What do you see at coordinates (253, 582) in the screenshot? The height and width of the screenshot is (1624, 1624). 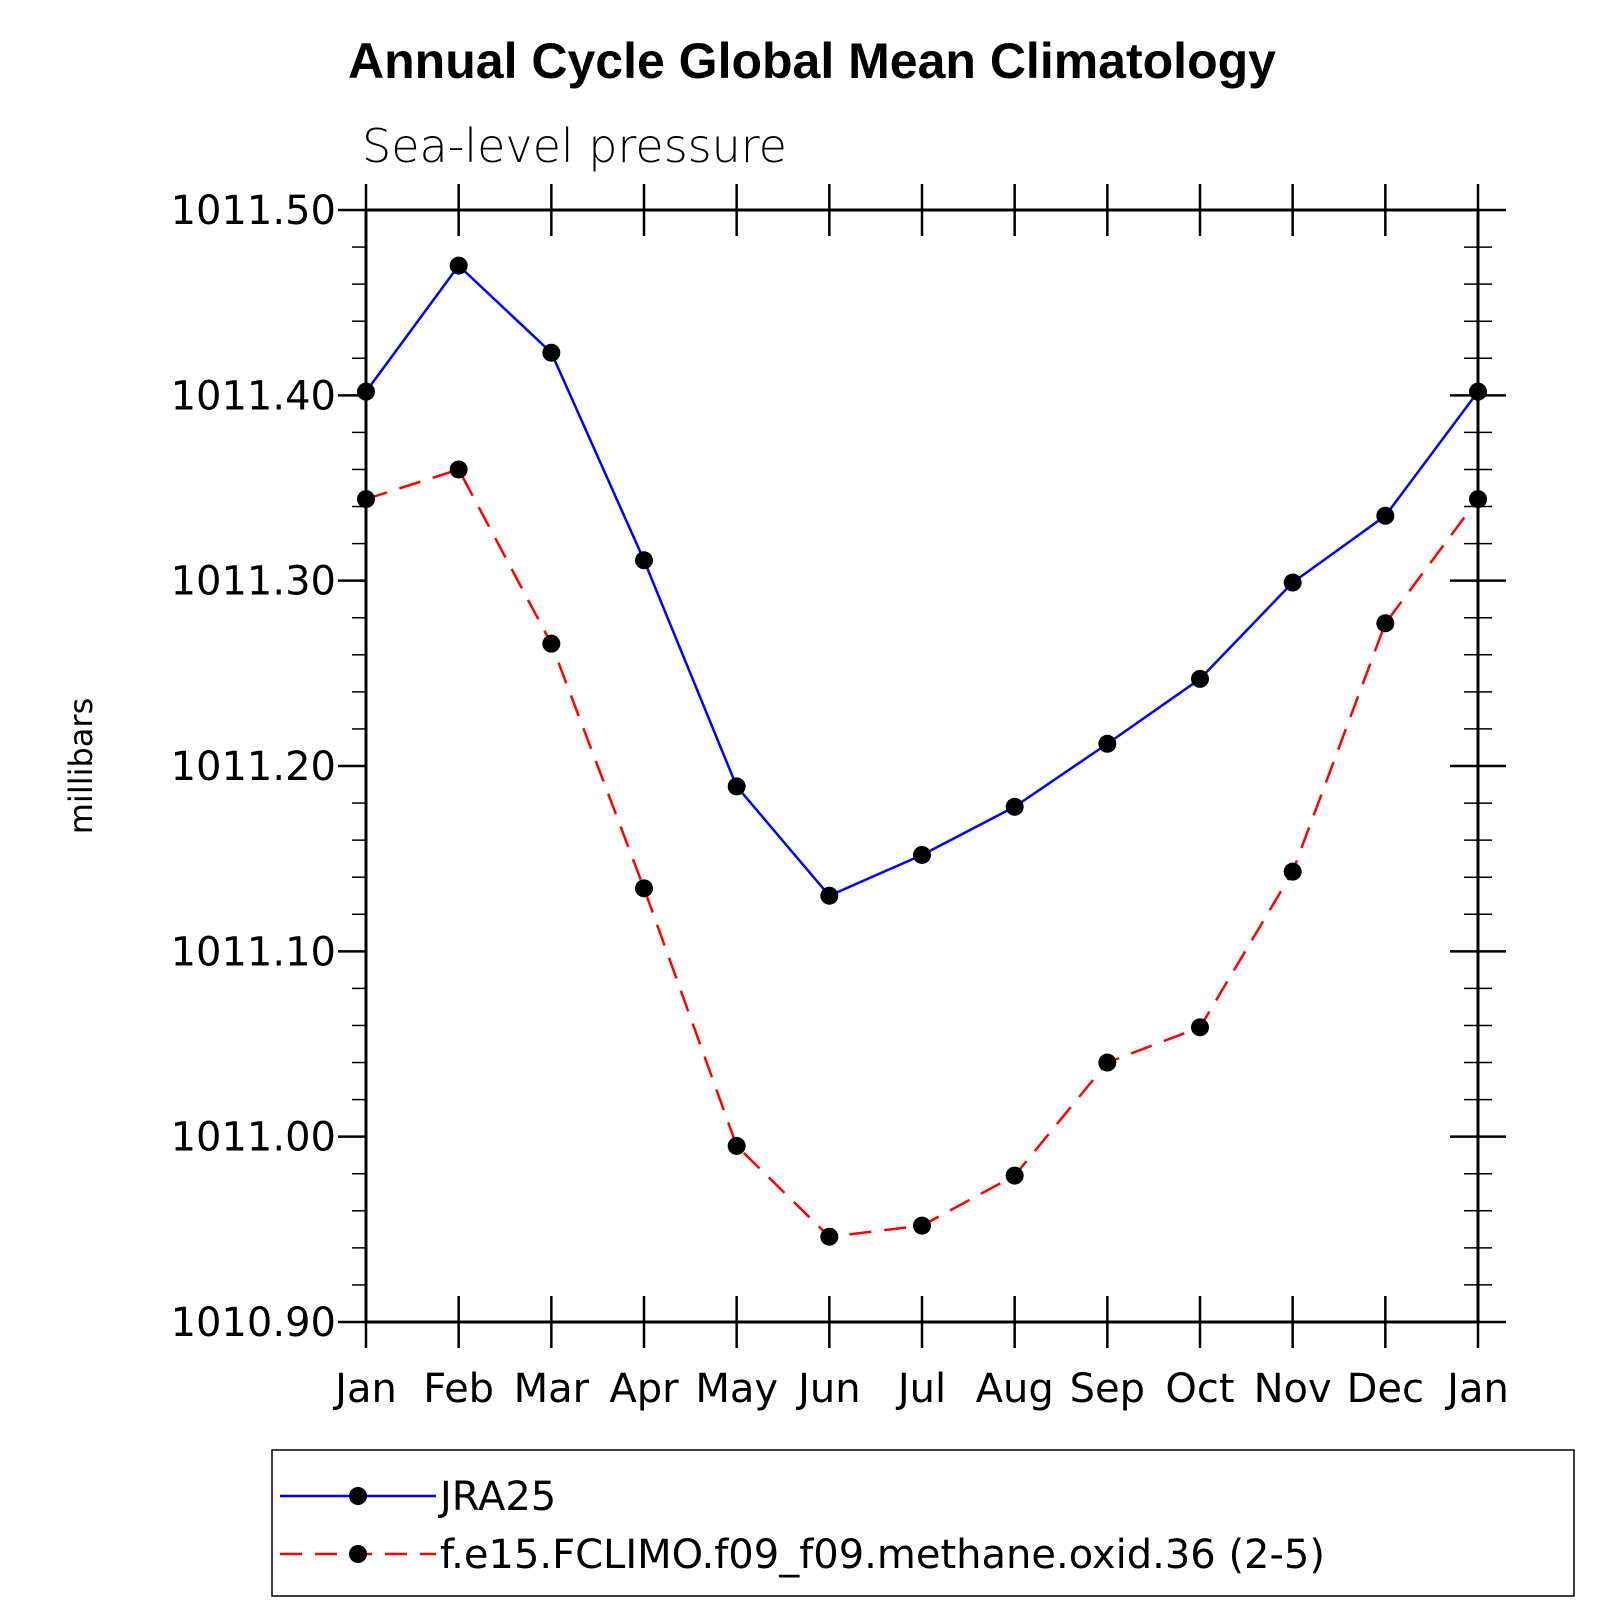 I see `y-tick-label: 1011.30` at bounding box center [253, 582].